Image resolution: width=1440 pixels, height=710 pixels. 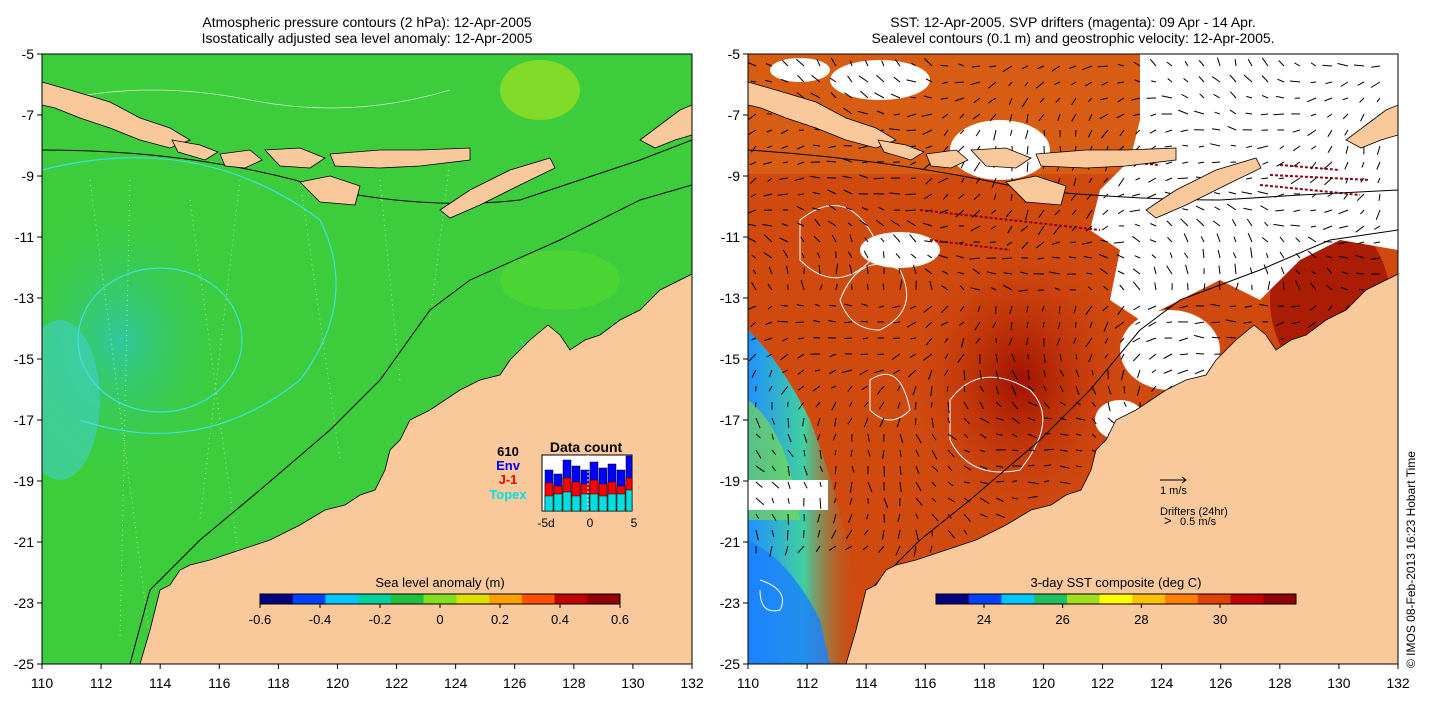 I want to click on left-land-tanimbar, so click(x=665, y=126).